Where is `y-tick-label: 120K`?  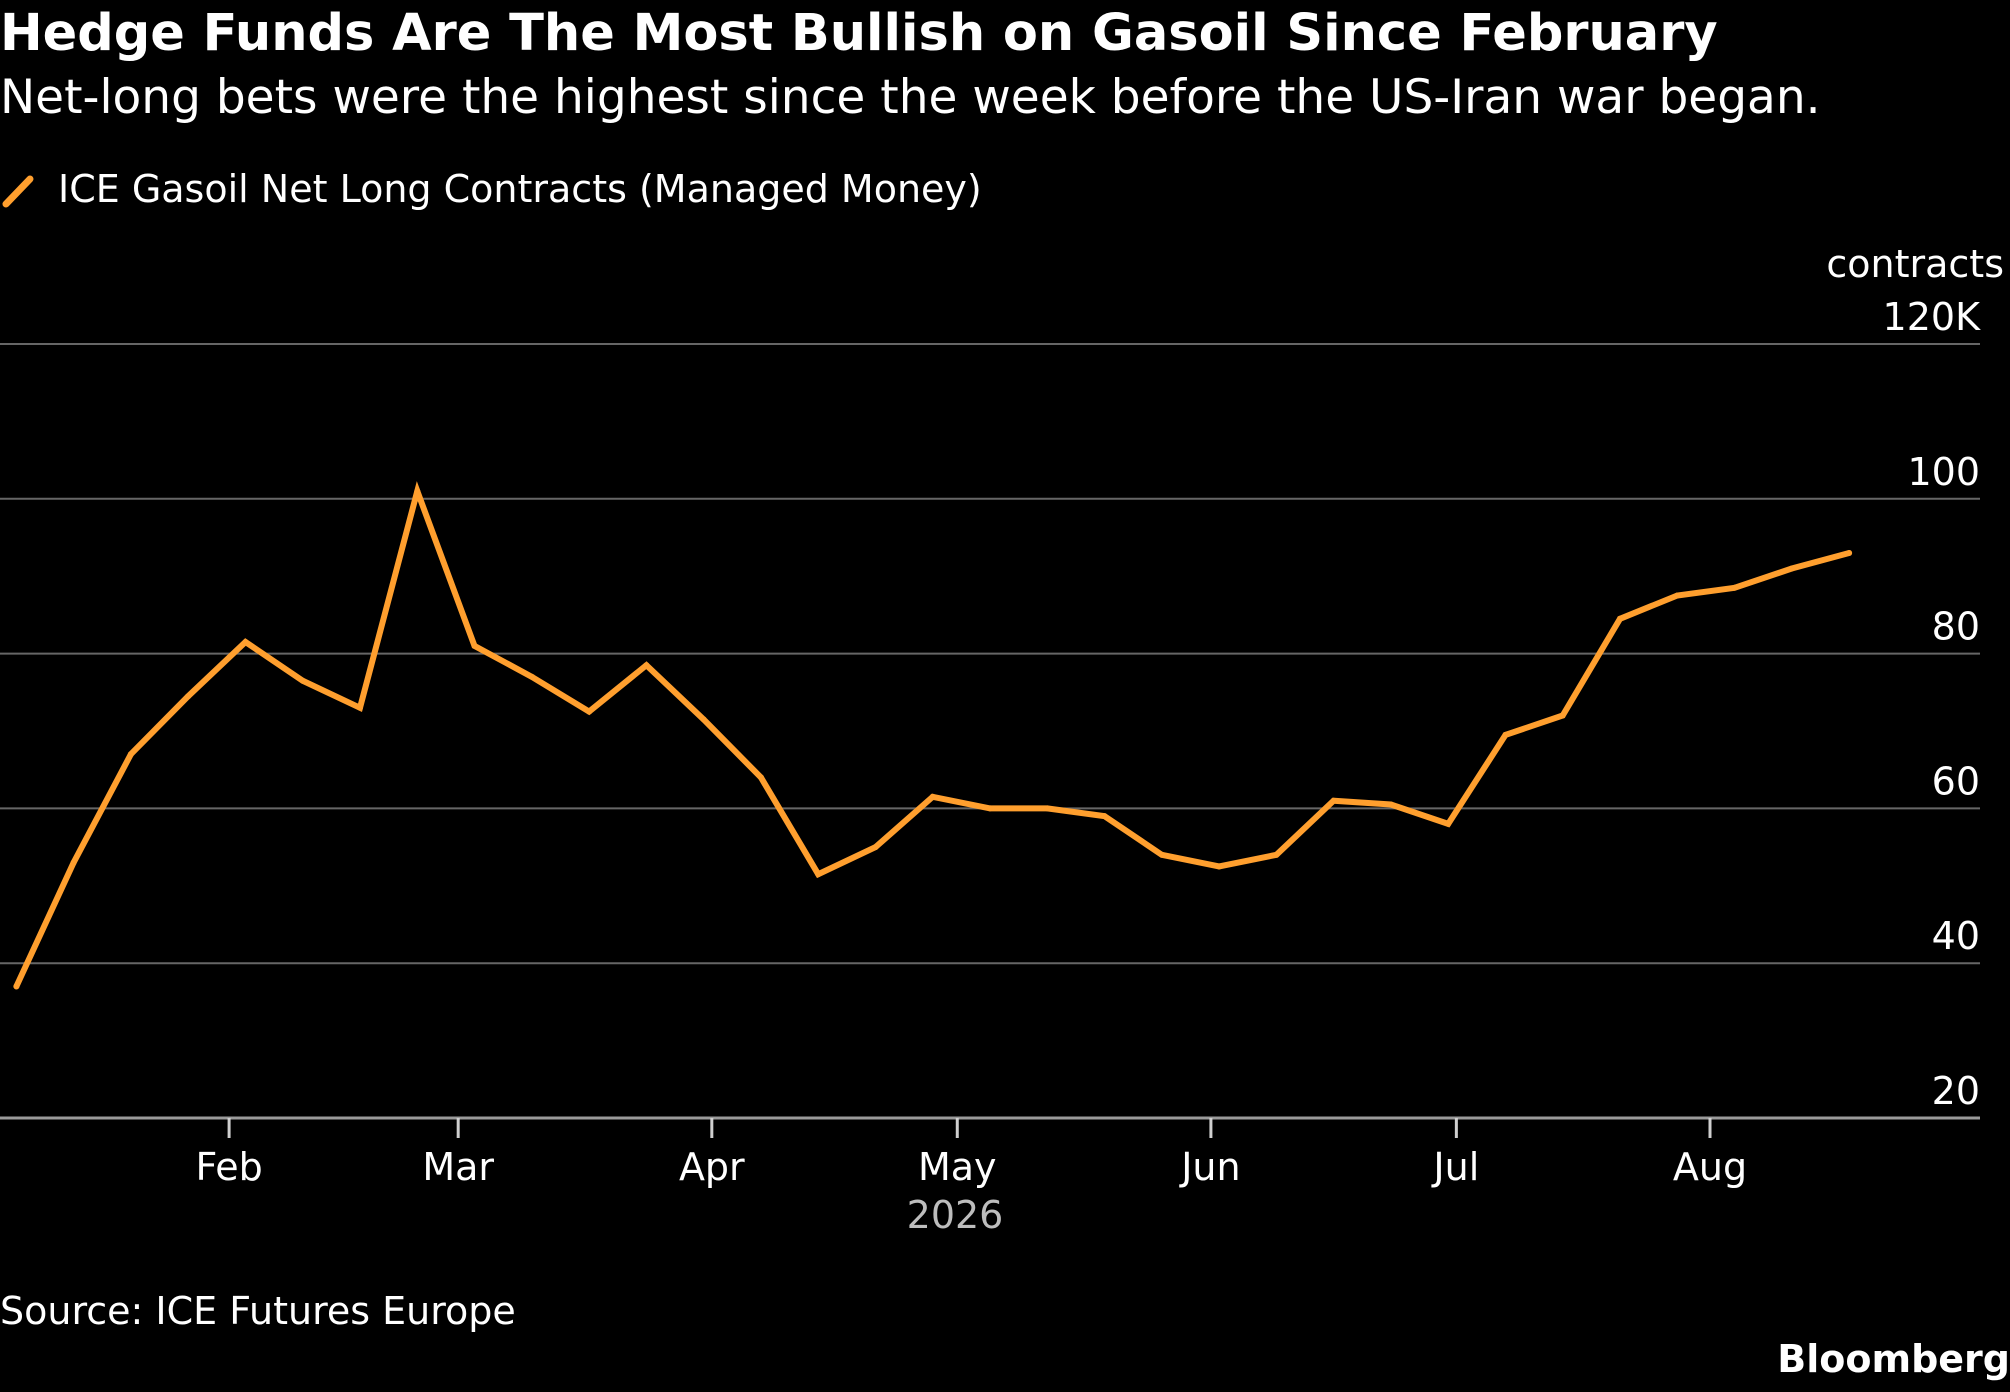
y-tick-label: 120K is located at coordinates (1932, 317).